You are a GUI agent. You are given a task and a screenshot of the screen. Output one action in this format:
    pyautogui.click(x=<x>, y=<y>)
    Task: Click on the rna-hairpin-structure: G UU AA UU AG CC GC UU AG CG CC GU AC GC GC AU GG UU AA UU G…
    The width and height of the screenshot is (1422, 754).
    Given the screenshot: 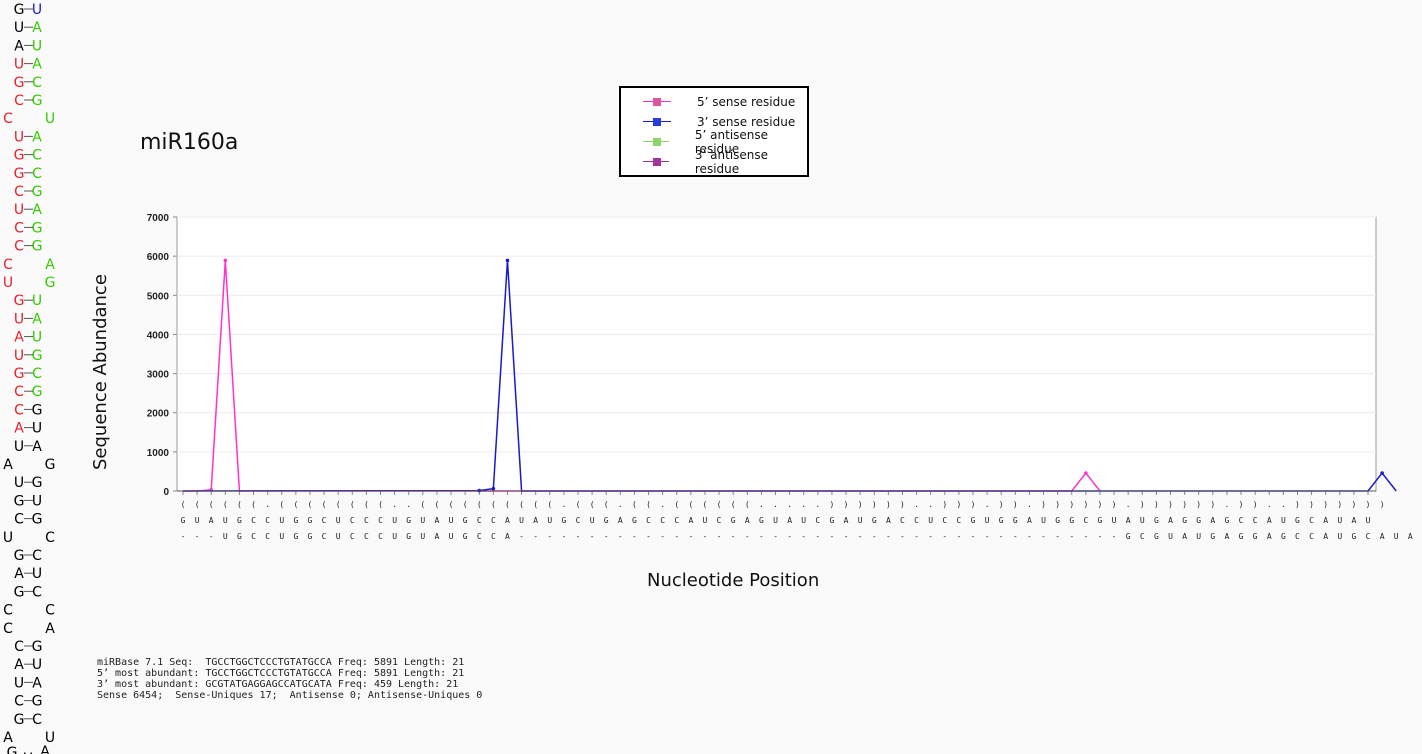 What is the action you would take?
    pyautogui.click(x=29, y=378)
    